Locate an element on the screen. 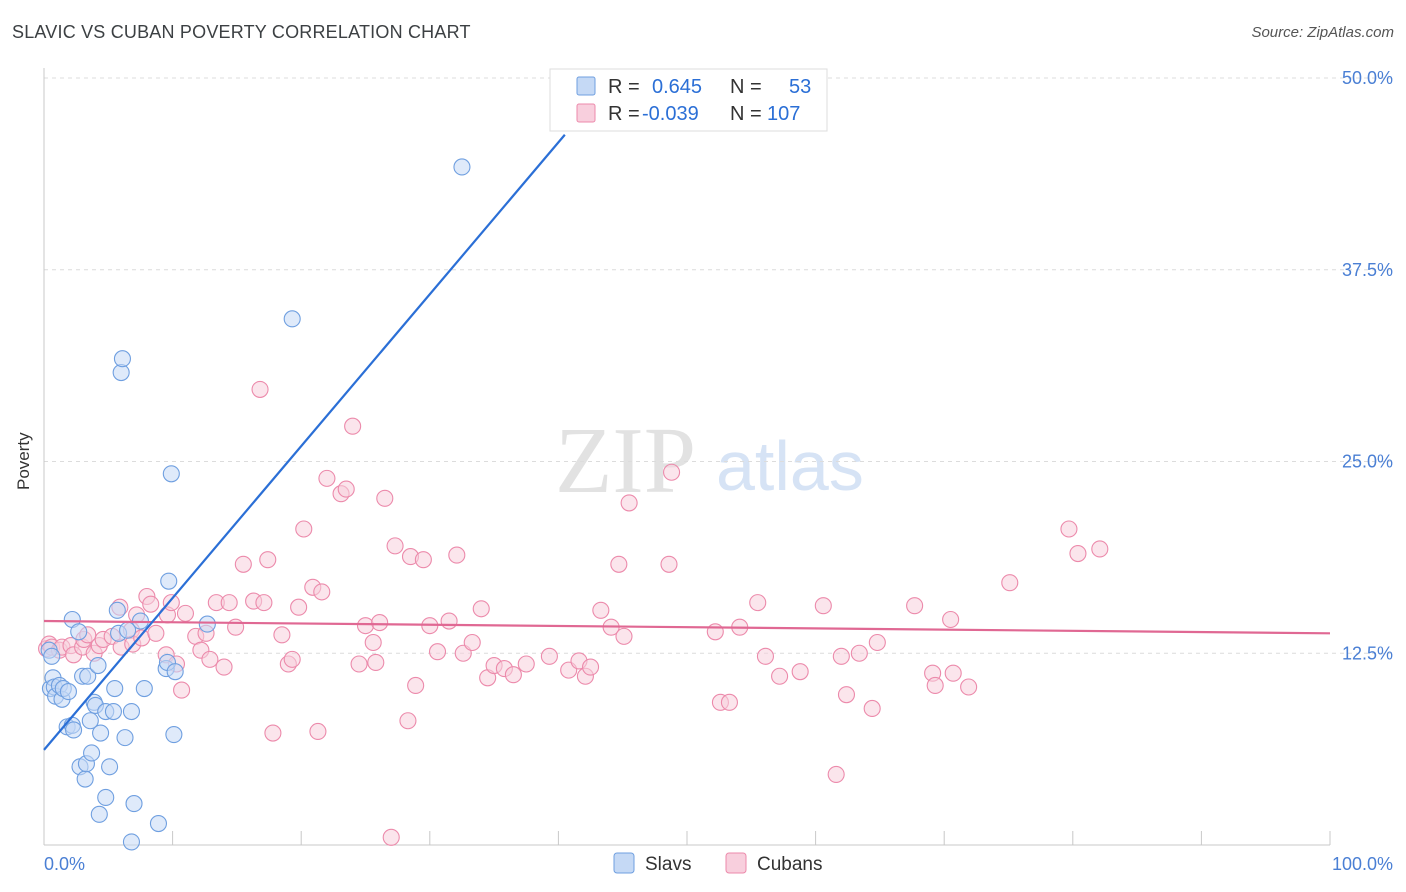  series-legend: Slavs Cubans is located at coordinates (718, 863).